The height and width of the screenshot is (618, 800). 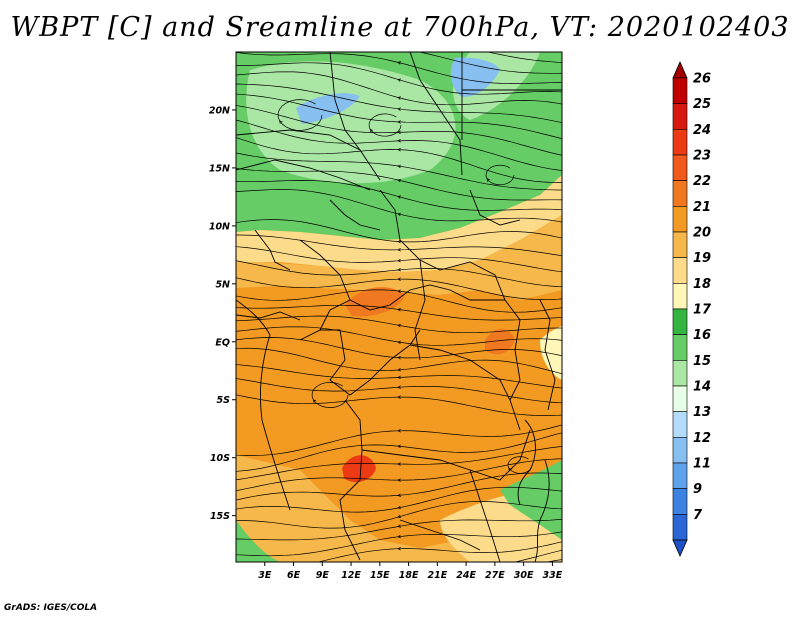 What do you see at coordinates (495, 575) in the screenshot?
I see `lon-tick-label: 27E` at bounding box center [495, 575].